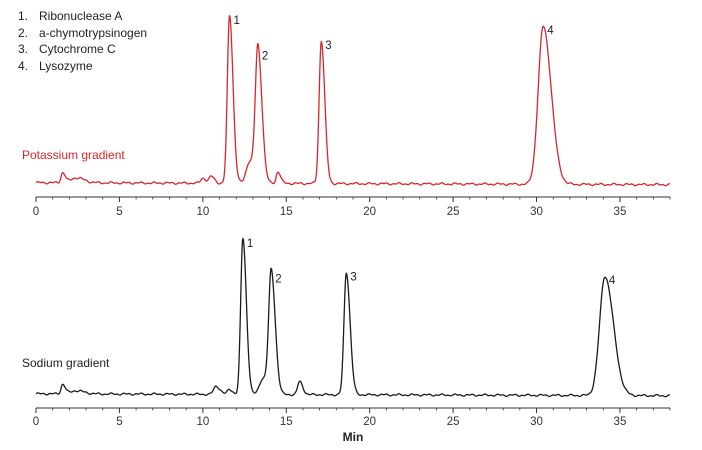 This screenshot has width=702, height=450. I want to click on legend-item: 1. Ribonuclease A, so click(82, 16).